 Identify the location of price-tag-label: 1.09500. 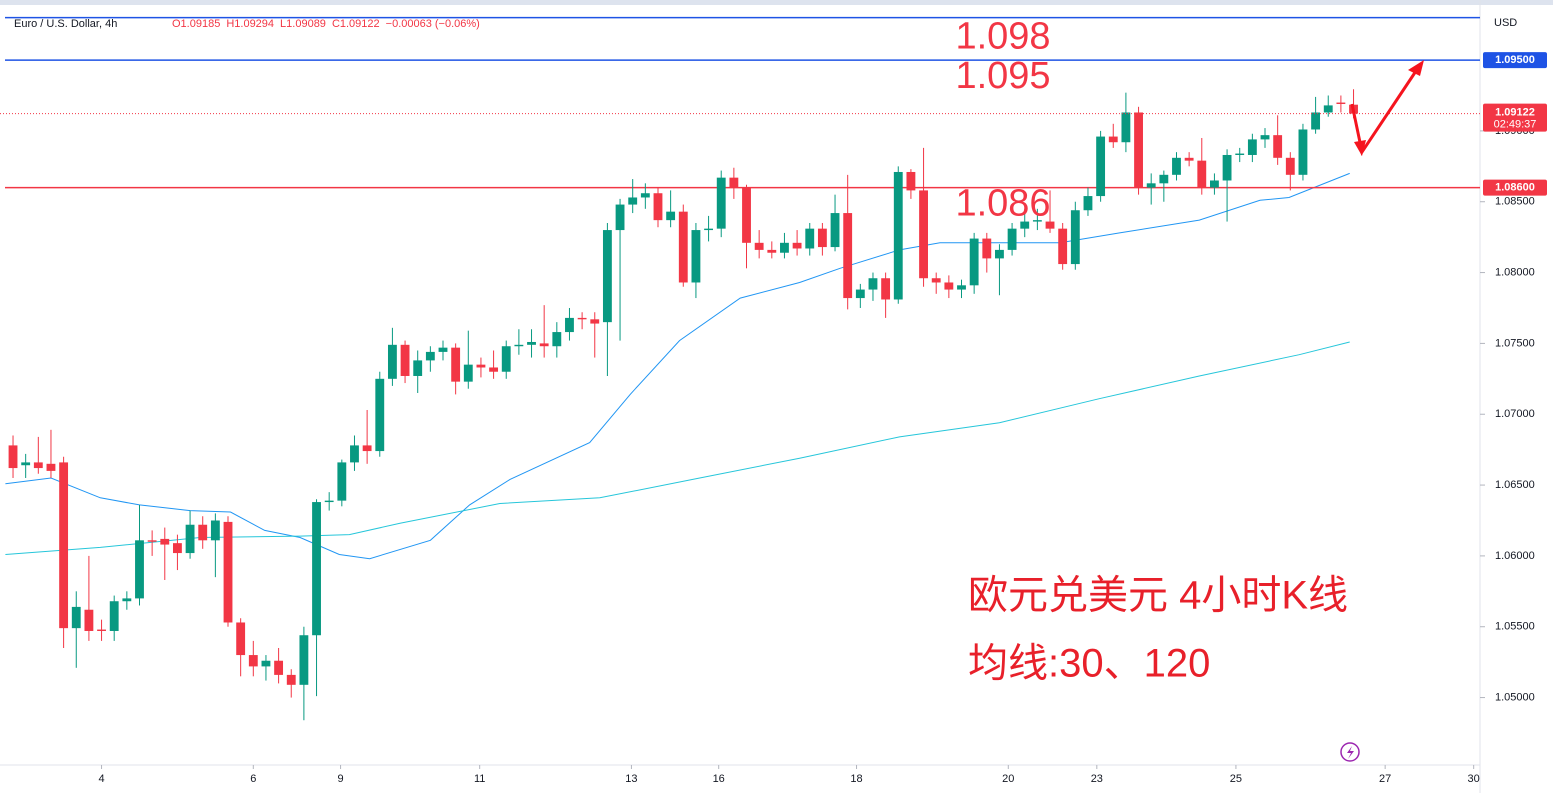
(1515, 60).